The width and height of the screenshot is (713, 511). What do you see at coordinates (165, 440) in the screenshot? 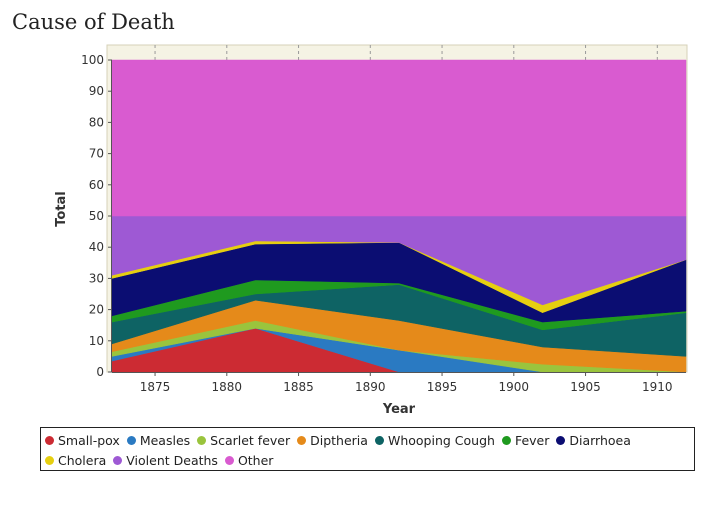
I see `legend-label-measles: Measles` at bounding box center [165, 440].